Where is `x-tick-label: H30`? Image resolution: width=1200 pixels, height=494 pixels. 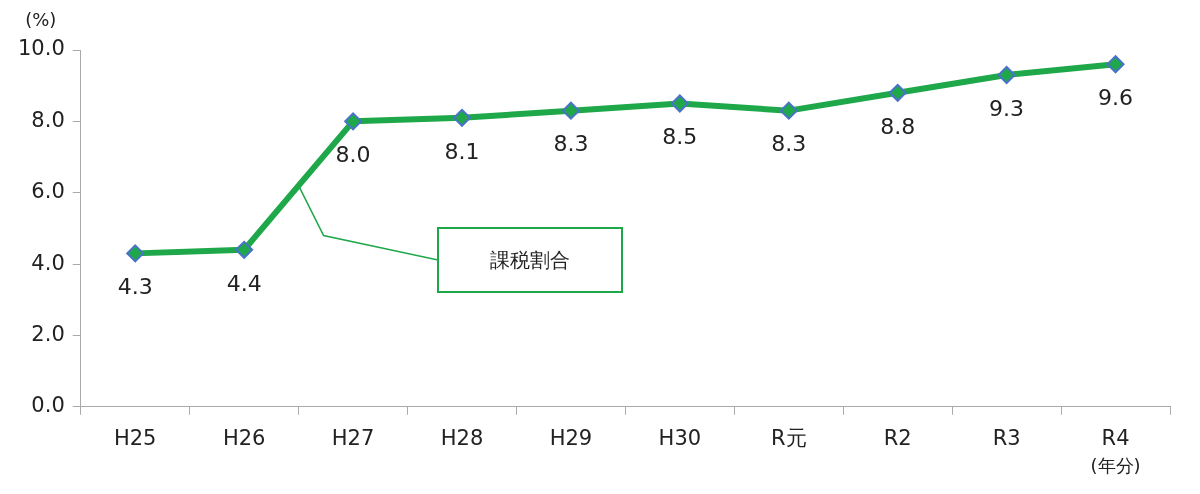
x-tick-label: H30 is located at coordinates (680, 437).